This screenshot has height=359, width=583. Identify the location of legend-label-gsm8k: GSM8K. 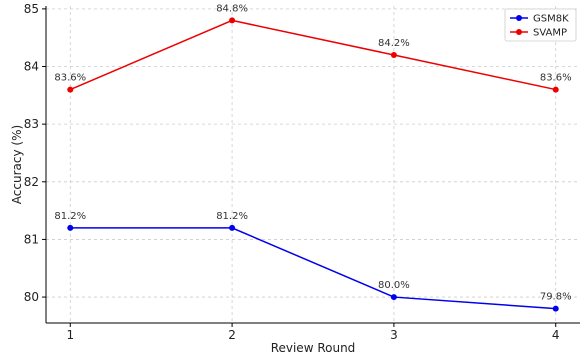
(551, 19).